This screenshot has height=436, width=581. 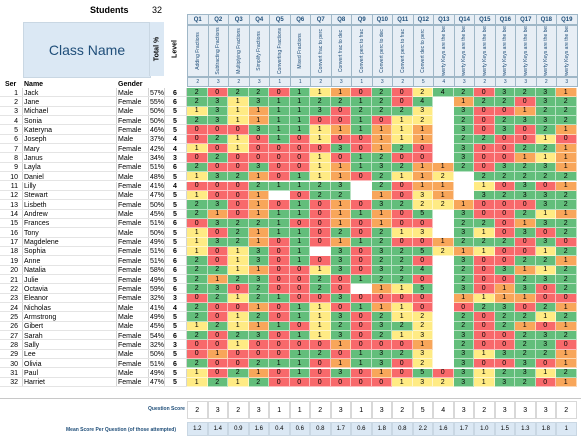 I want to click on score-cell: 5, so click(x=422, y=373).